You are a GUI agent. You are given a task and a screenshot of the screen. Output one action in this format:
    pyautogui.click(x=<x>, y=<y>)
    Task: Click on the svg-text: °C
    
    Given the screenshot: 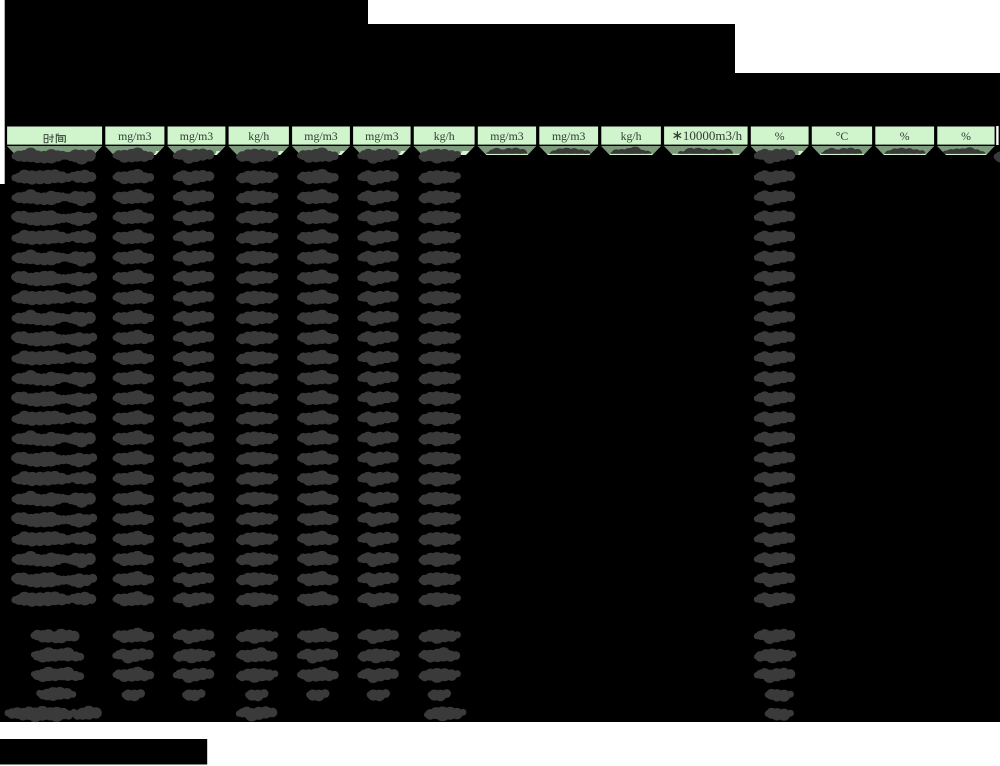 What is the action you would take?
    pyautogui.click(x=842, y=136)
    